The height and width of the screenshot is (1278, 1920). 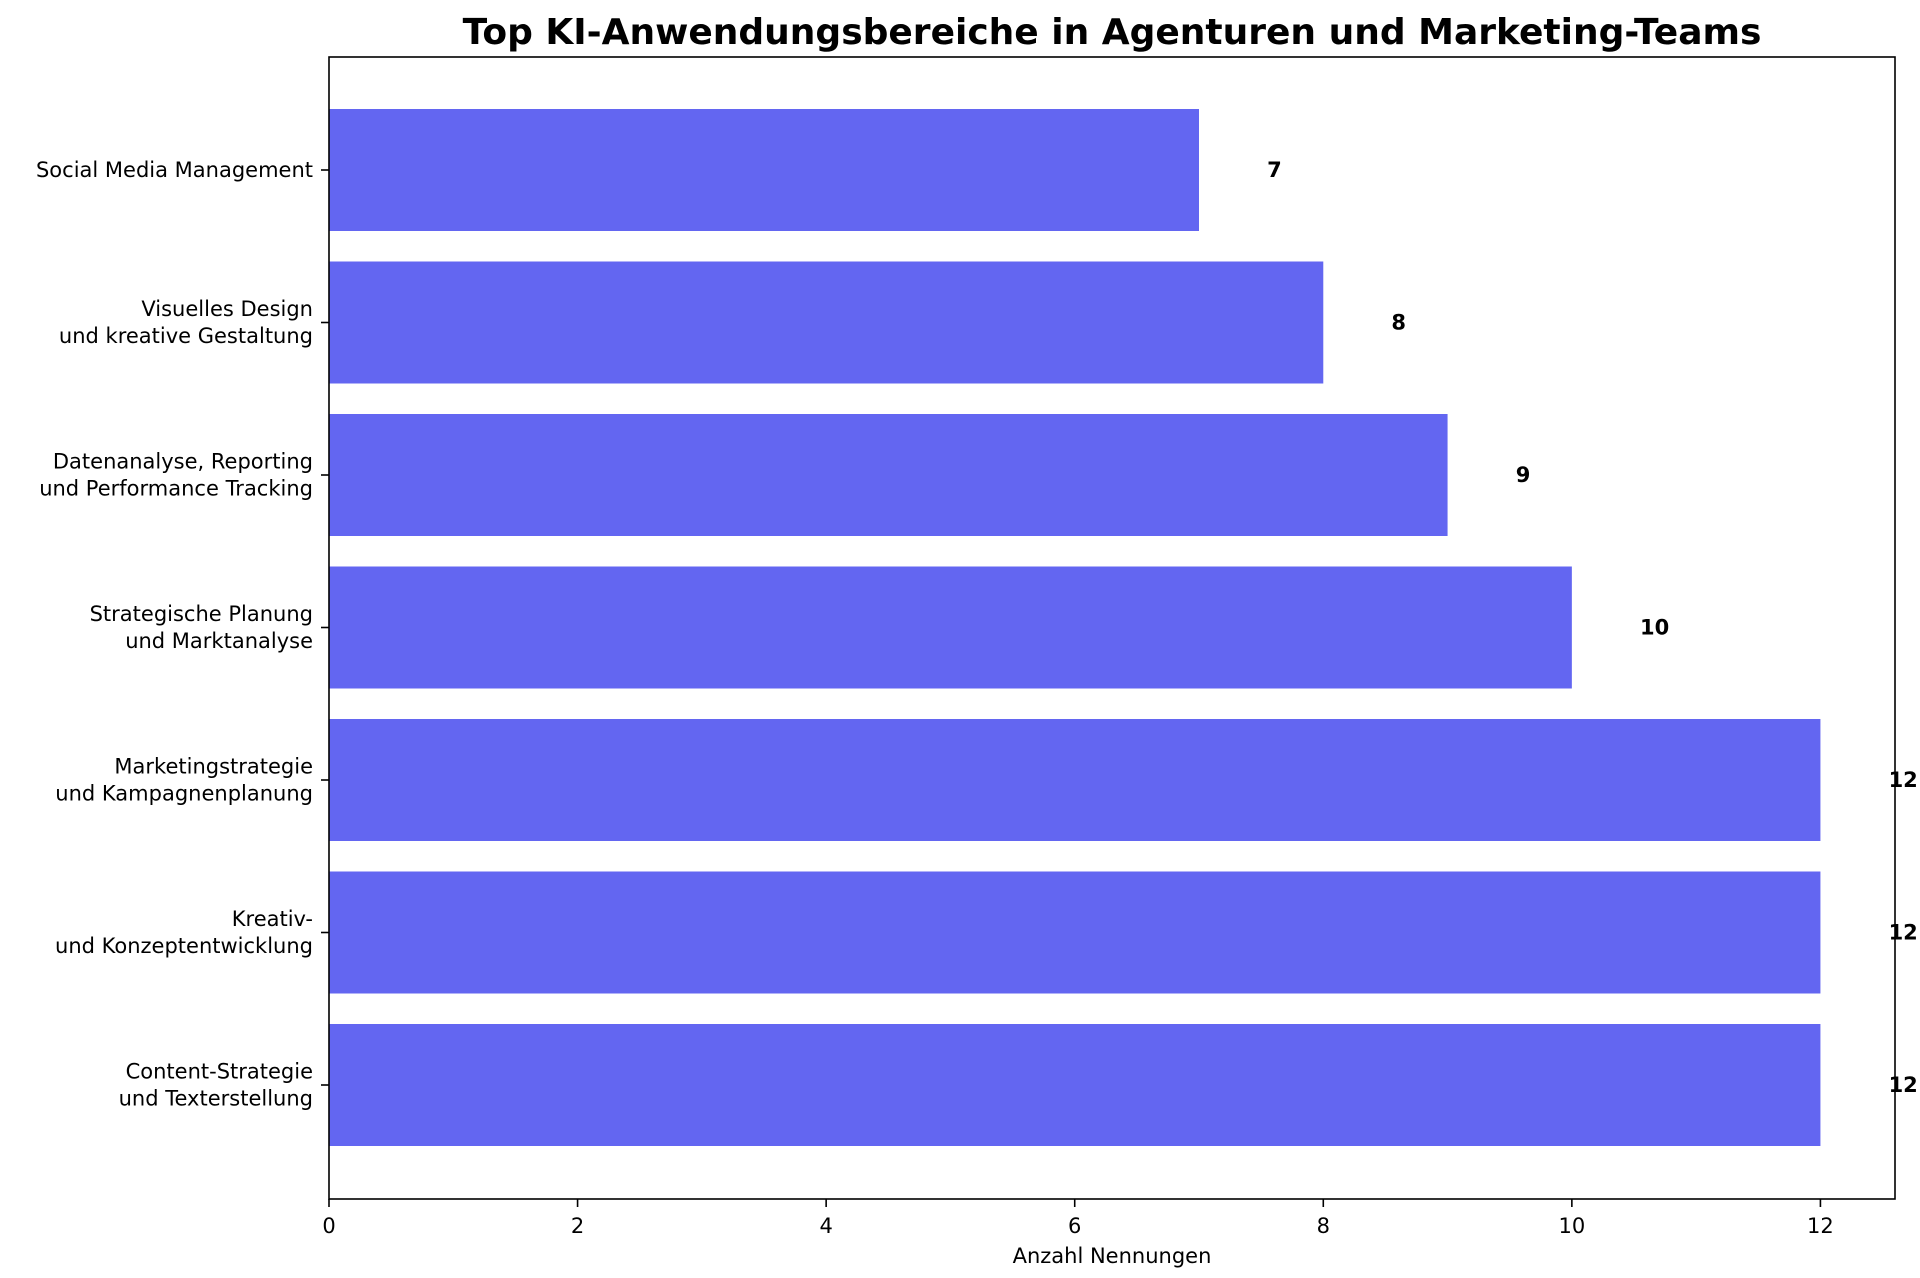 I want to click on category-label-line: Marketingstrategie, so click(x=213, y=767).